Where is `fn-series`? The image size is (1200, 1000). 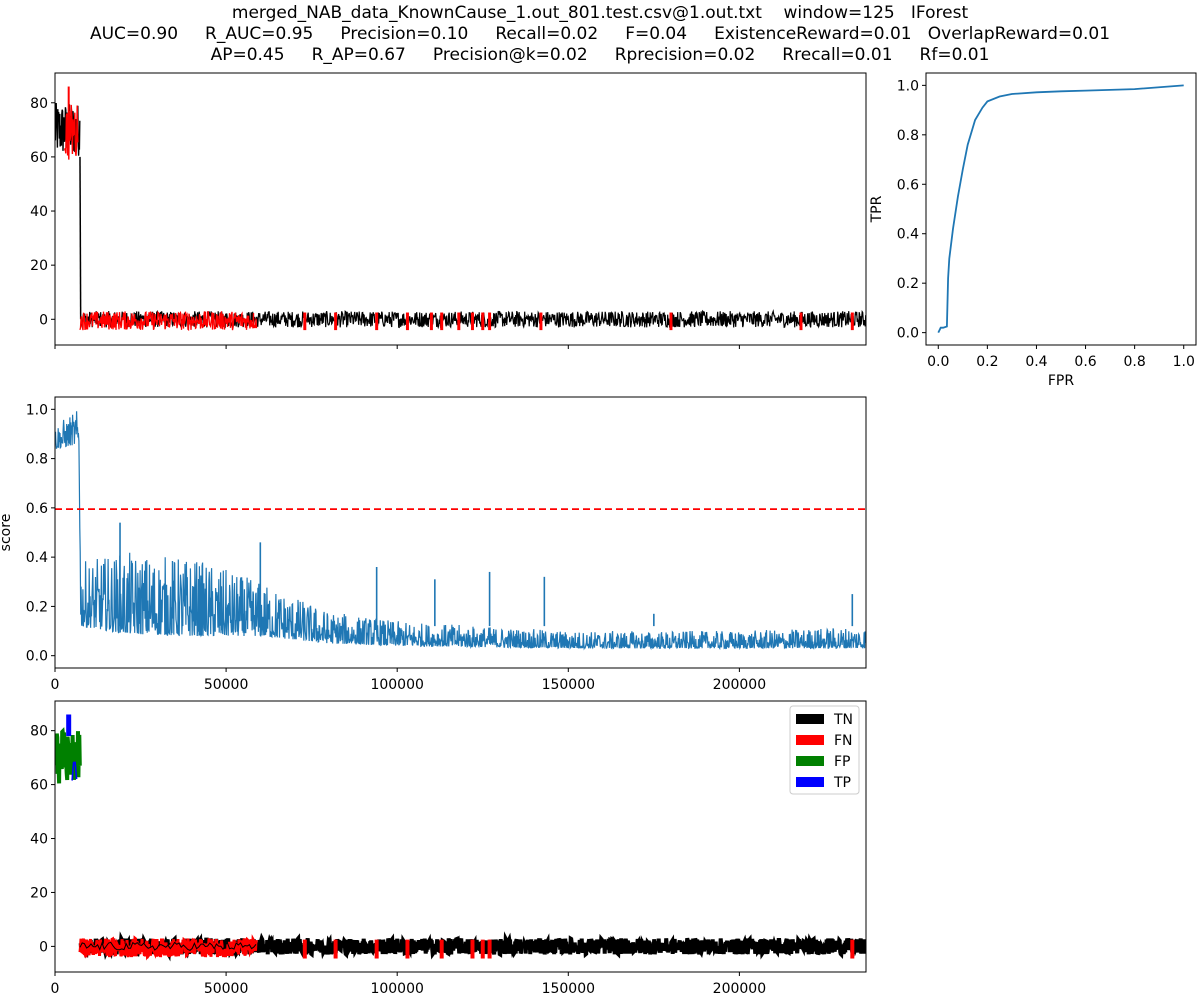 fn-series is located at coordinates (168, 947).